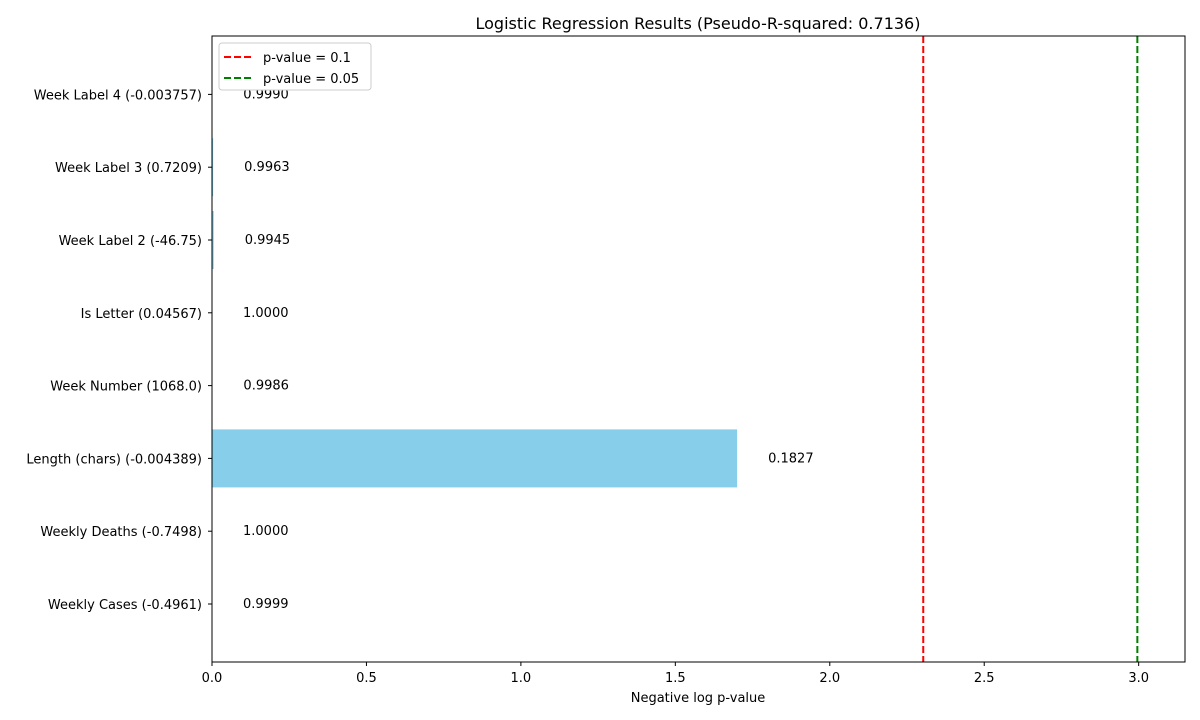 Image resolution: width=1200 pixels, height=720 pixels. What do you see at coordinates (266, 604) in the screenshot?
I see `data-label: 0.9999` at bounding box center [266, 604].